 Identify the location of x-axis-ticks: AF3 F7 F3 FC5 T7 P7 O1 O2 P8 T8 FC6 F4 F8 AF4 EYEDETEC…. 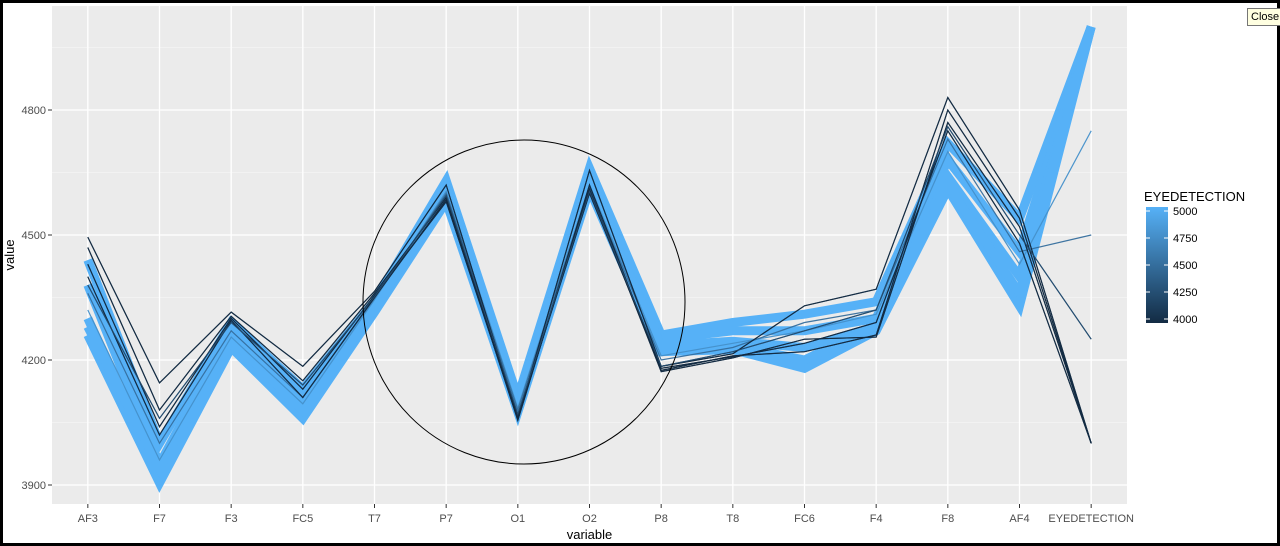
(606, 514).